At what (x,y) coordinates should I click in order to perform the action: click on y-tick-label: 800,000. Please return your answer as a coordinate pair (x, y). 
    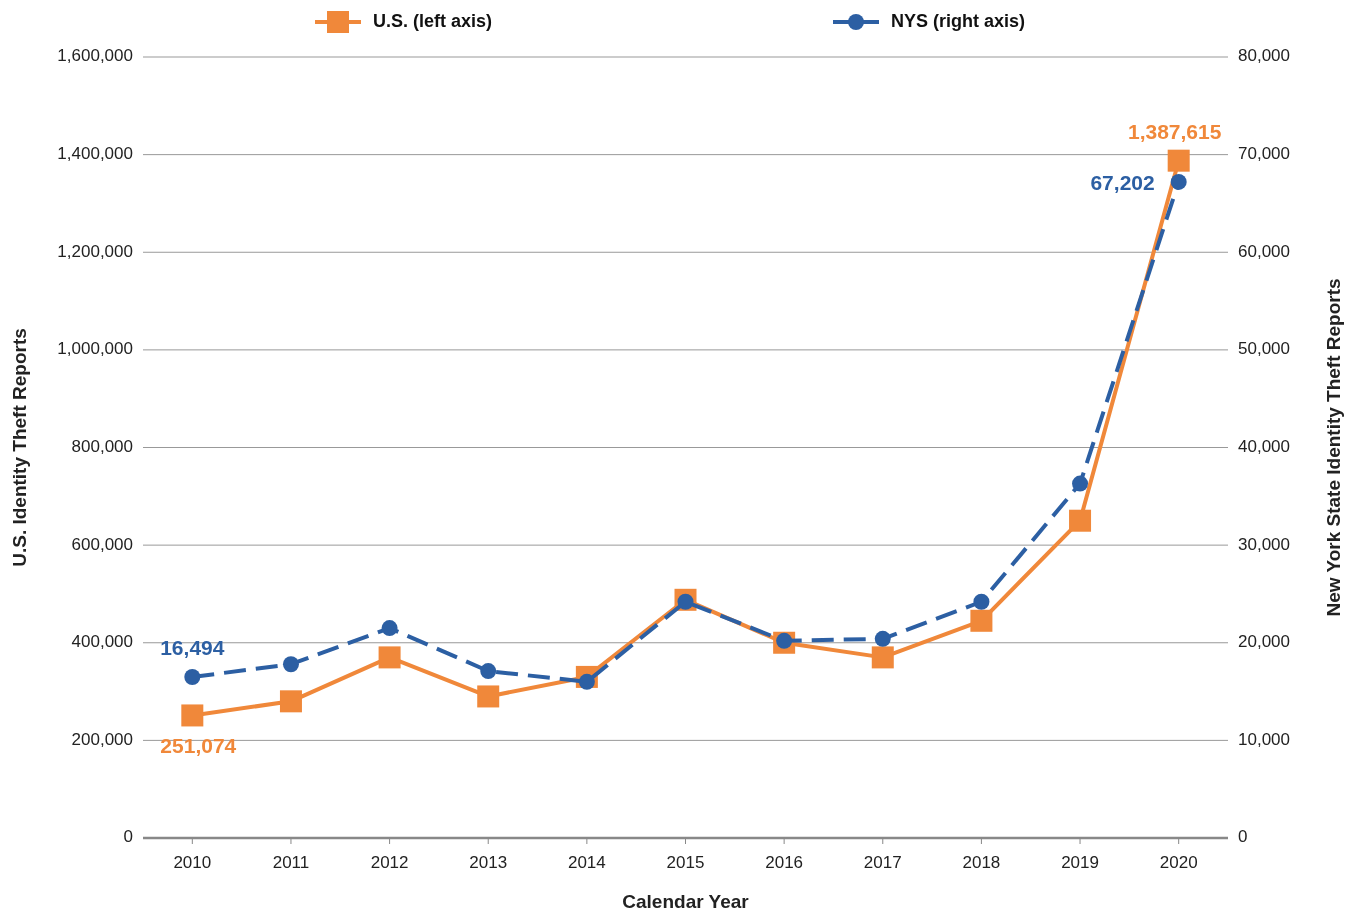
    Looking at the image, I should click on (102, 446).